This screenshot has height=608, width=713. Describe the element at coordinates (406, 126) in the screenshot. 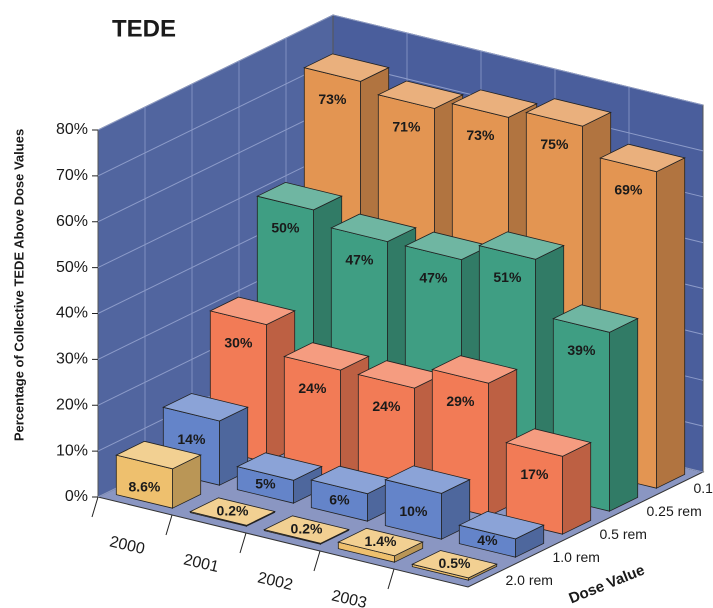

I see `value-label: 71%` at that location.